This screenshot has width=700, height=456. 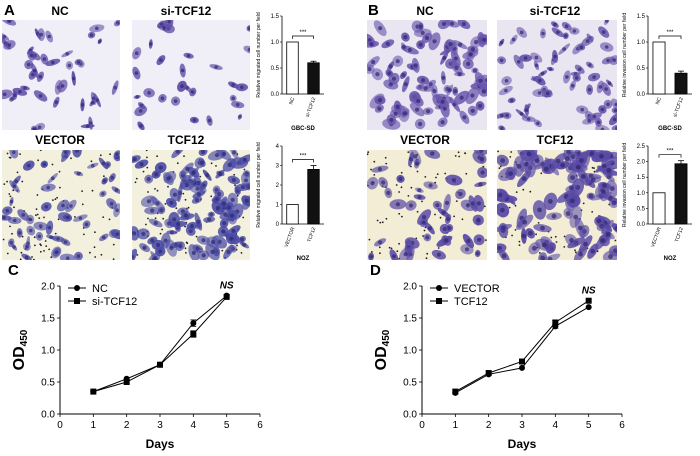 I want to click on bar-tcf12, so click(x=313, y=197).